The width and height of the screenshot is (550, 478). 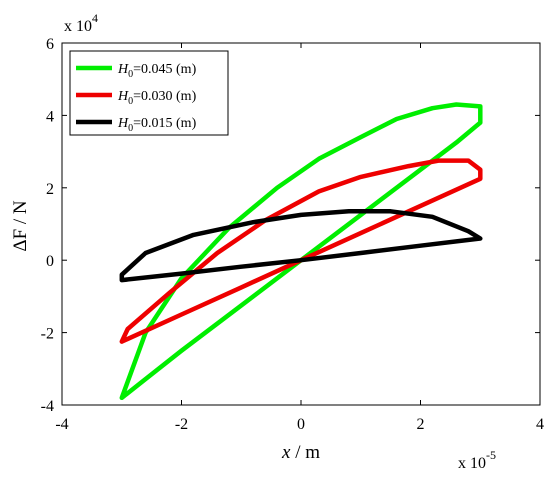 I want to click on x-tick-label: 0, so click(x=301, y=424).